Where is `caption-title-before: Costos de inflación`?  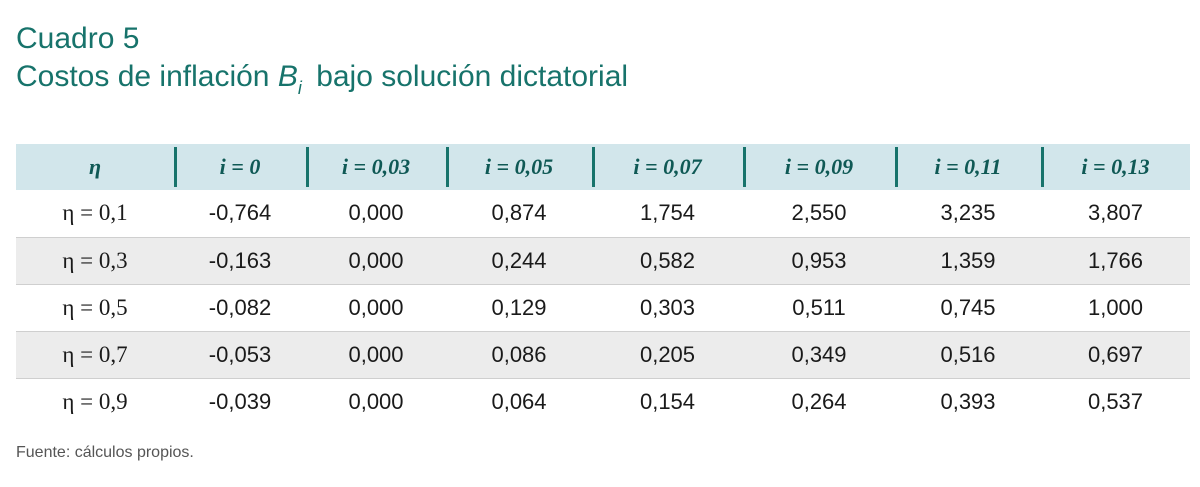 caption-title-before: Costos de inflación is located at coordinates (143, 76).